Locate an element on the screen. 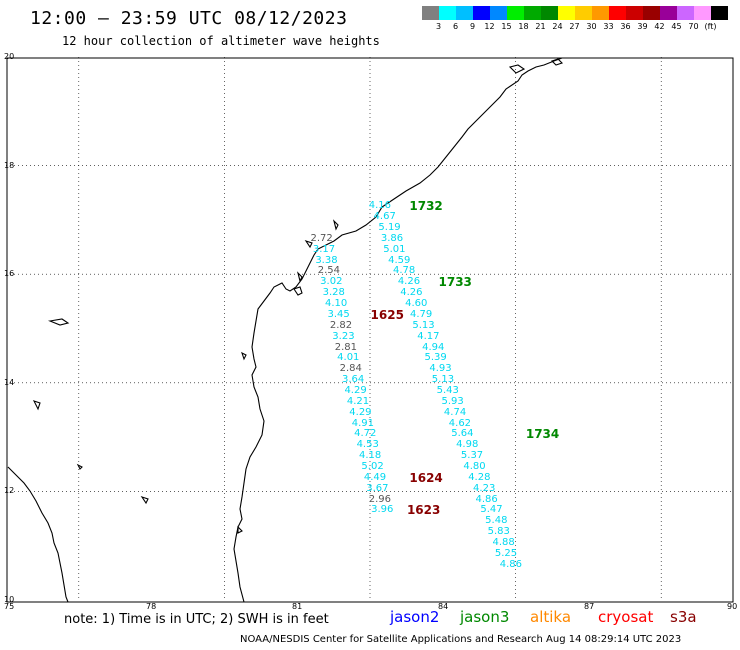 The height and width of the screenshot is (650, 740). island-top is located at coordinates (557, 62).